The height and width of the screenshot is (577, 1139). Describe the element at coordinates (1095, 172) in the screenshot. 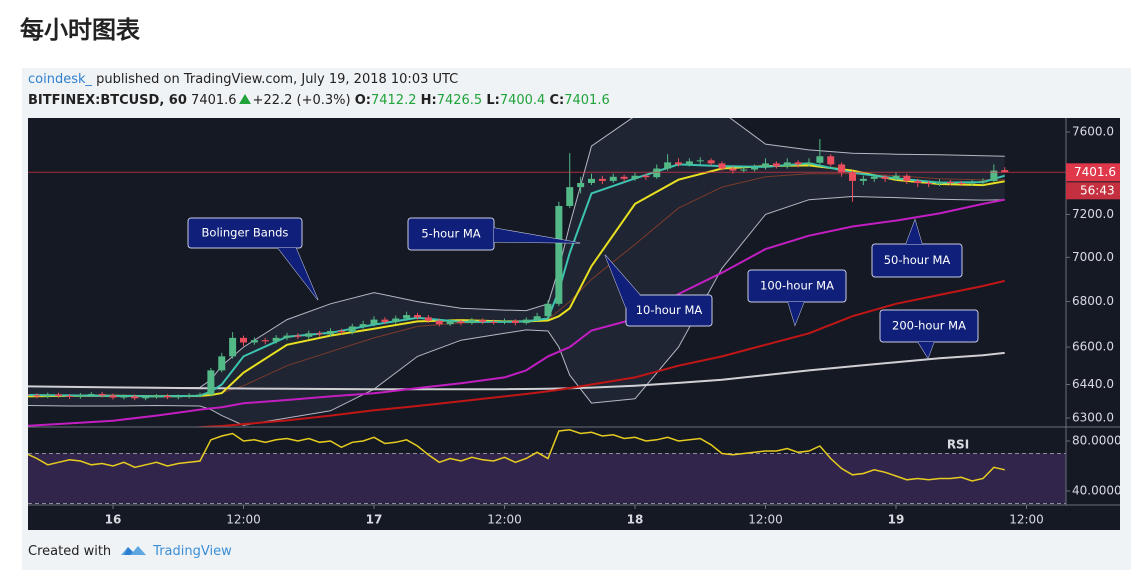

I see `last-price-label: 7401.6` at that location.